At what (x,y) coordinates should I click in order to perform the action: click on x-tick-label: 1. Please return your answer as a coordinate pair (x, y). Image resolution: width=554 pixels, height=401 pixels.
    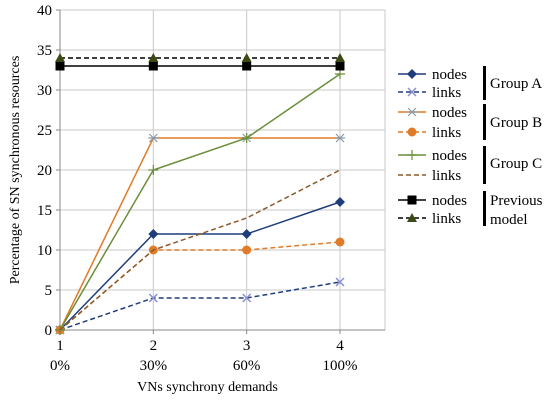
    Looking at the image, I should click on (60, 346).